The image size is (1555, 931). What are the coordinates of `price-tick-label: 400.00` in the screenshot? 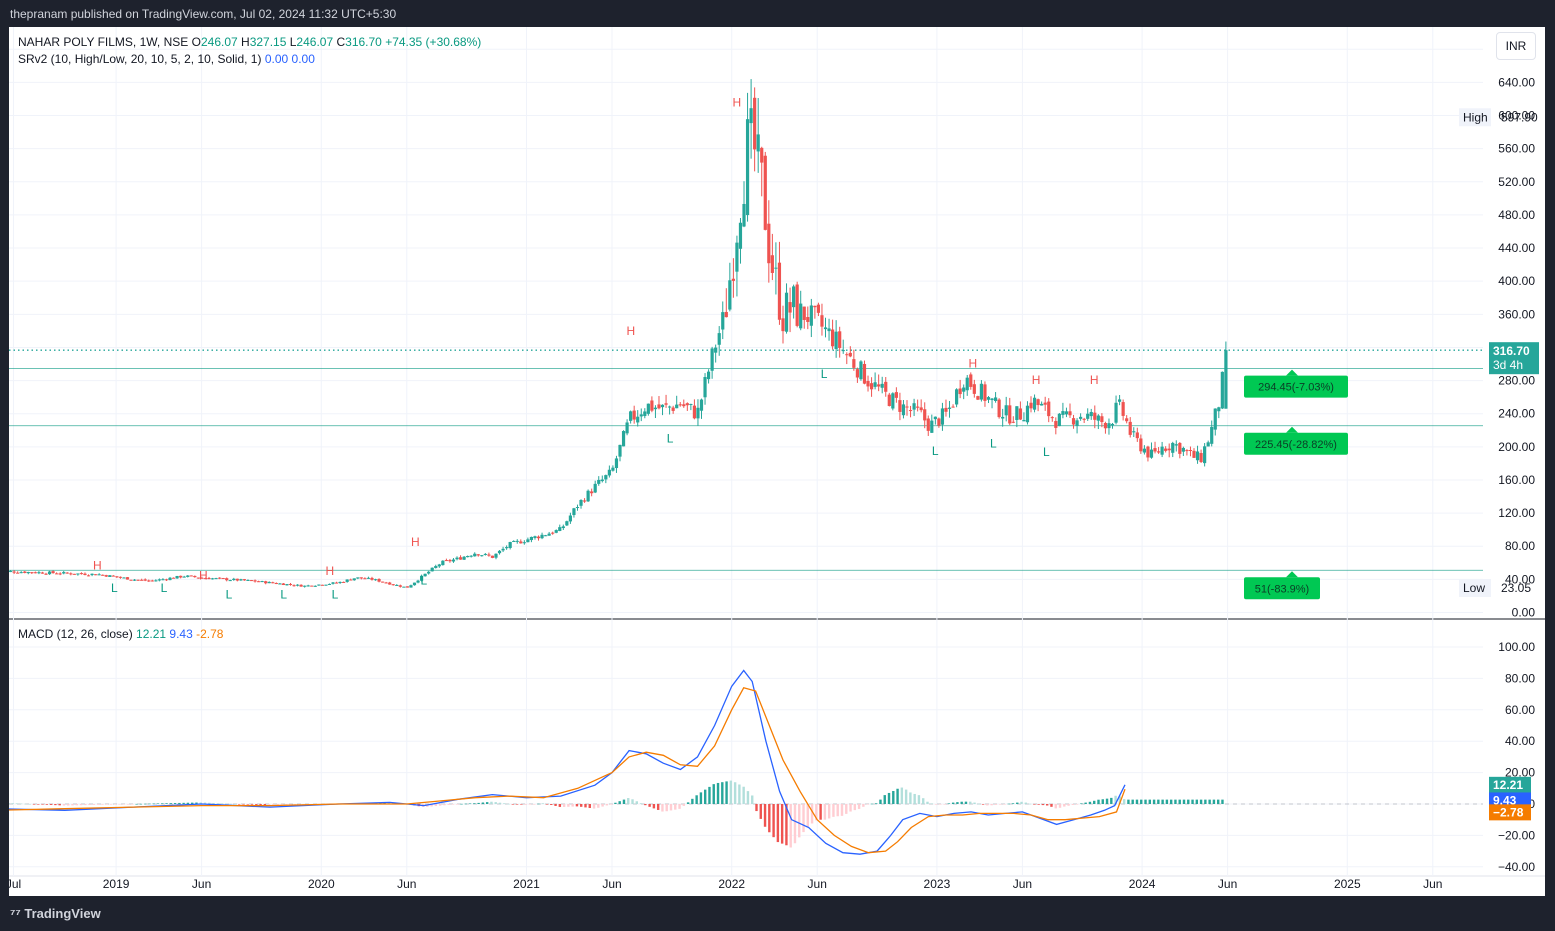 It's located at (1516, 281).